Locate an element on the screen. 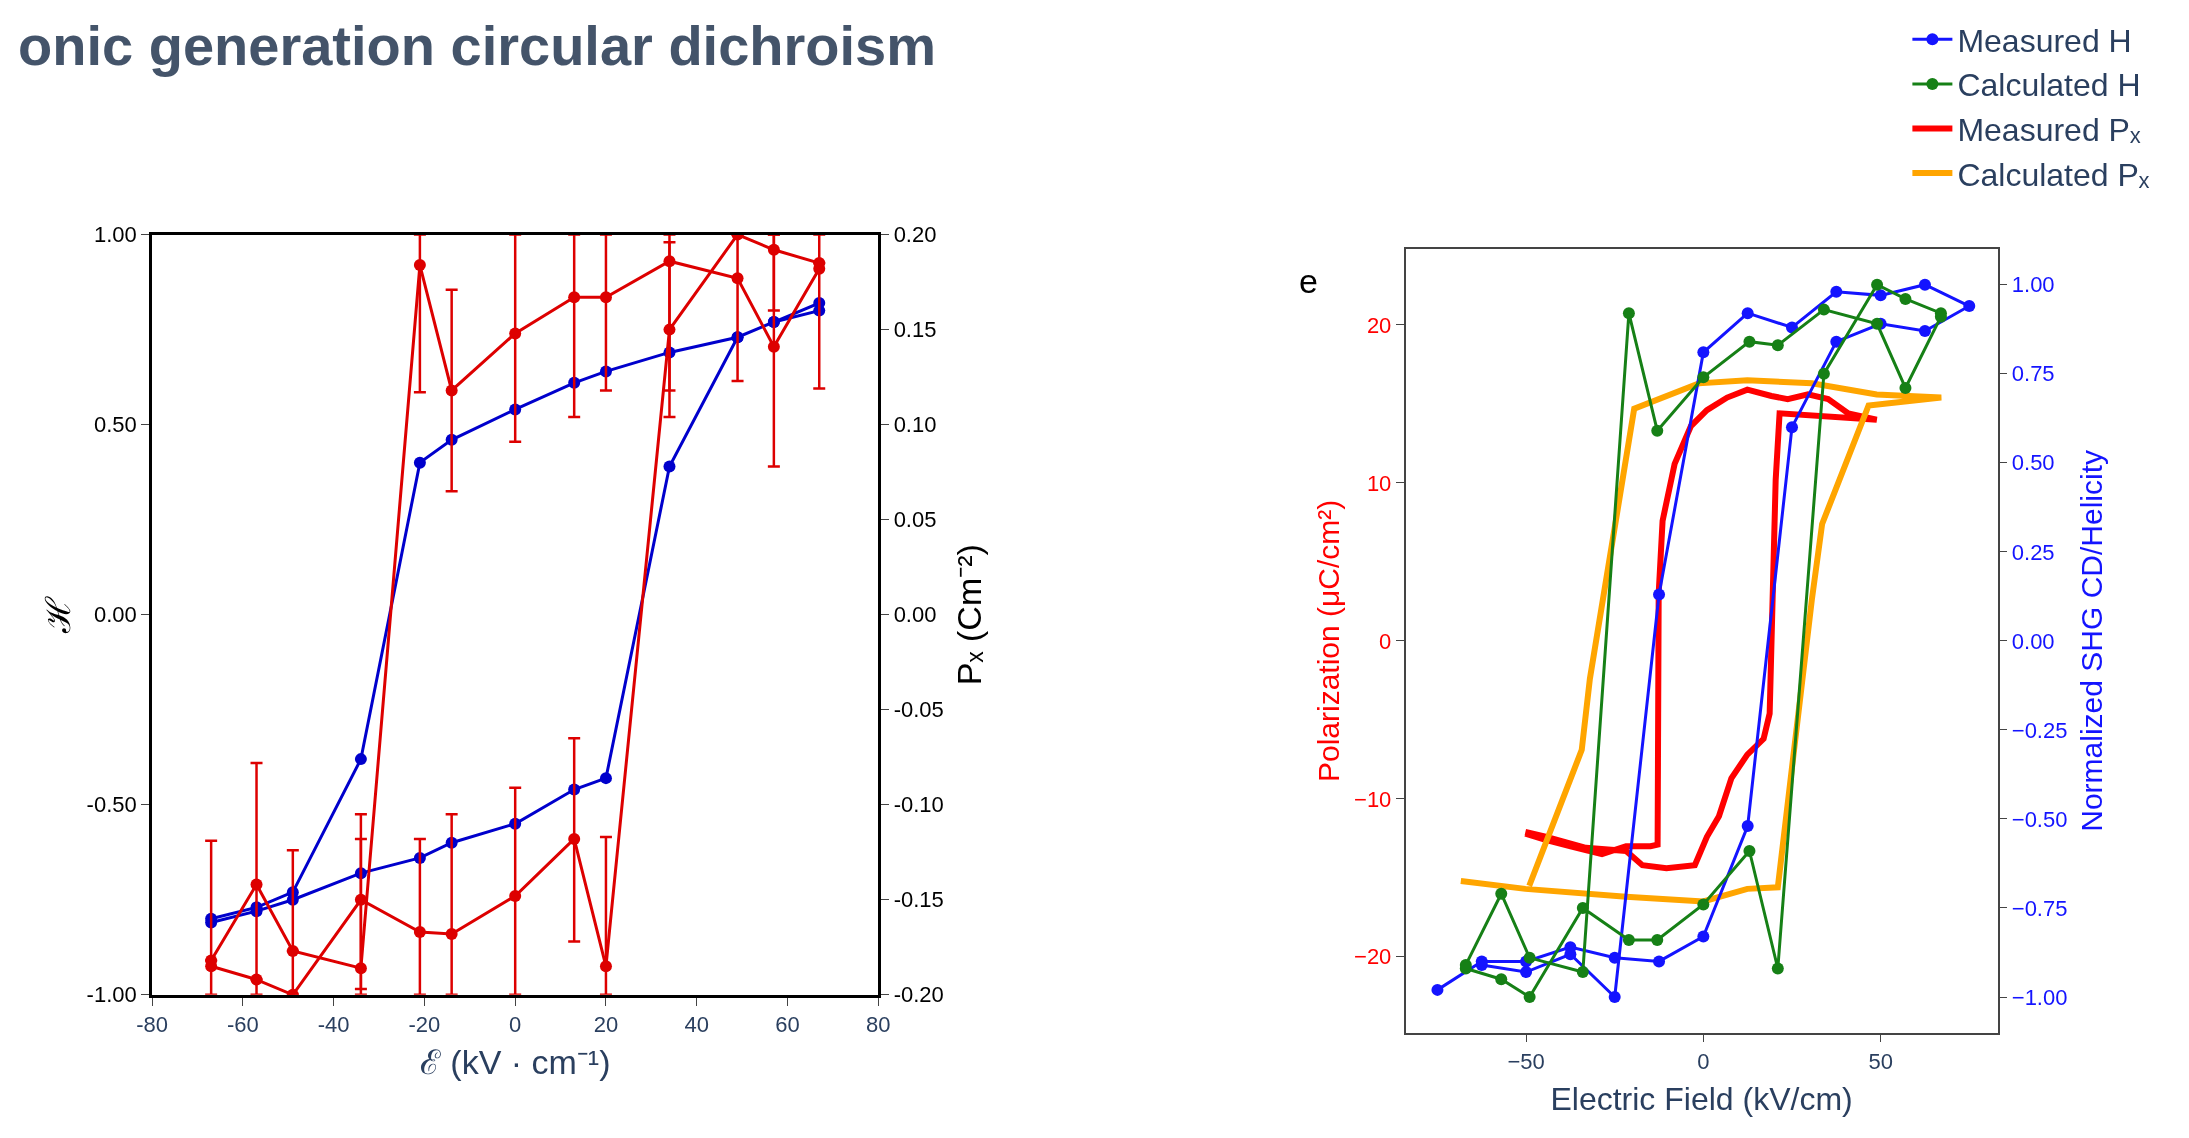  y2-tick-label: 0.10 is located at coordinates (915, 425).